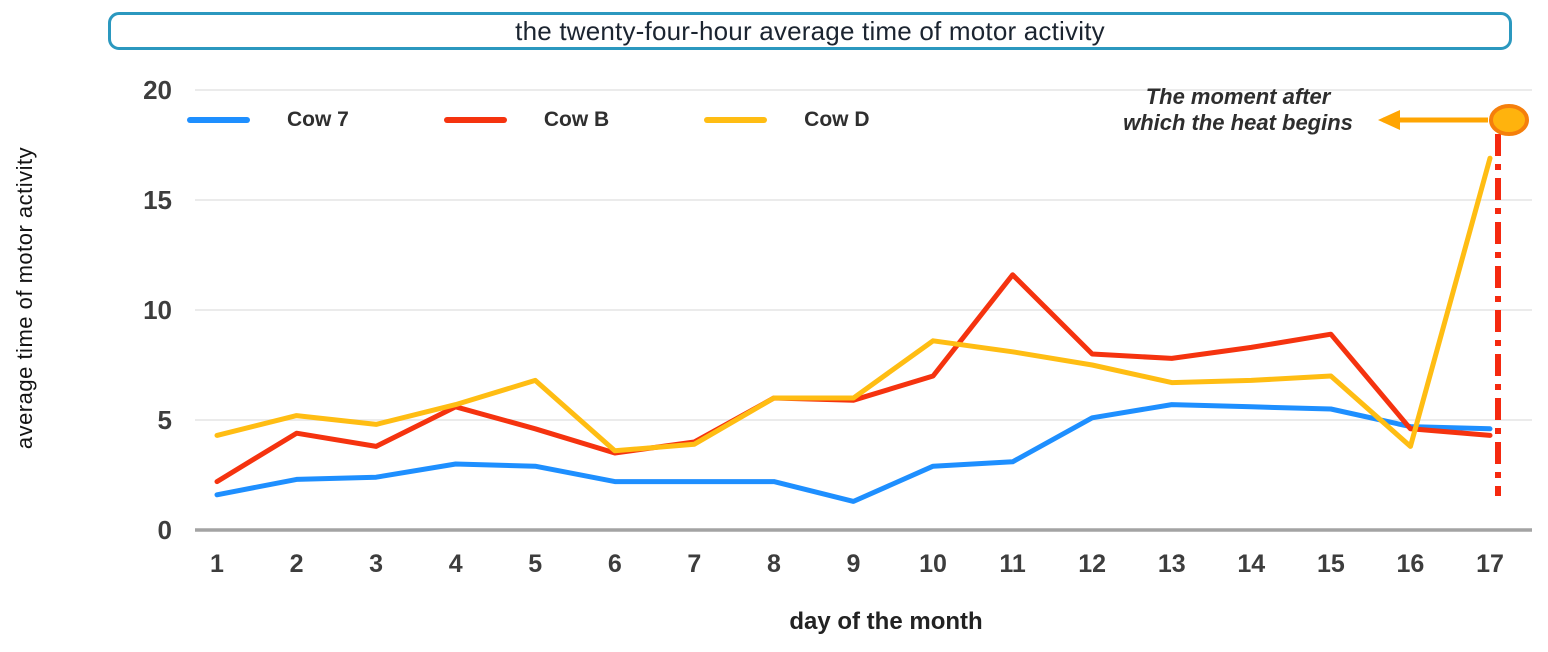 This screenshot has width=1548, height=652. I want to click on heat-moment-marker-icon, so click(1509, 120).